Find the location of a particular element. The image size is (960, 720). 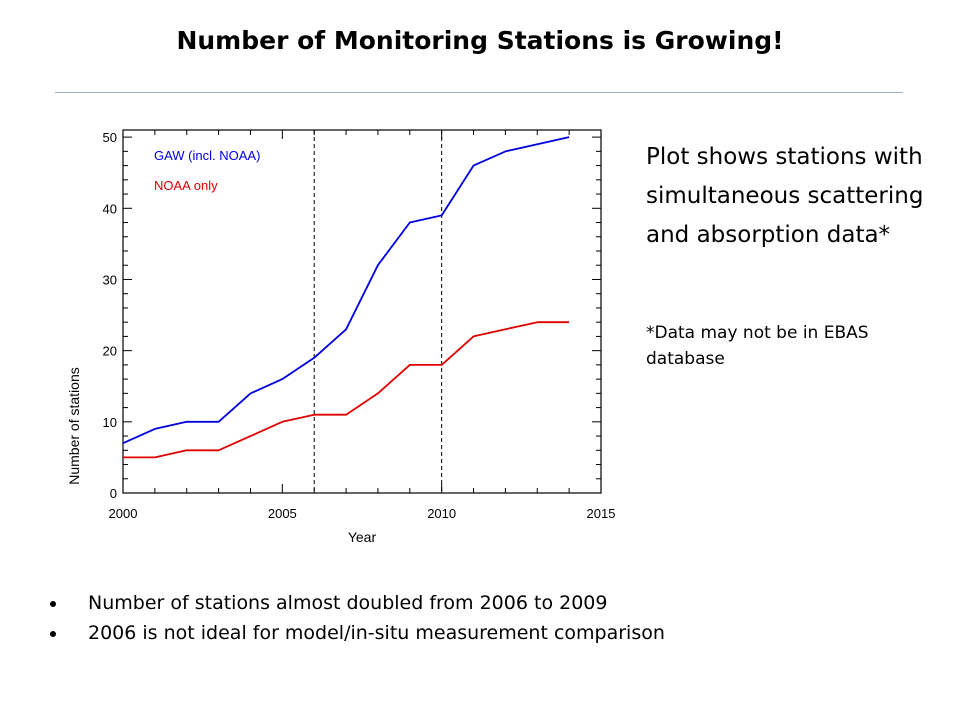

y-tick-label: 0 is located at coordinates (113, 493).